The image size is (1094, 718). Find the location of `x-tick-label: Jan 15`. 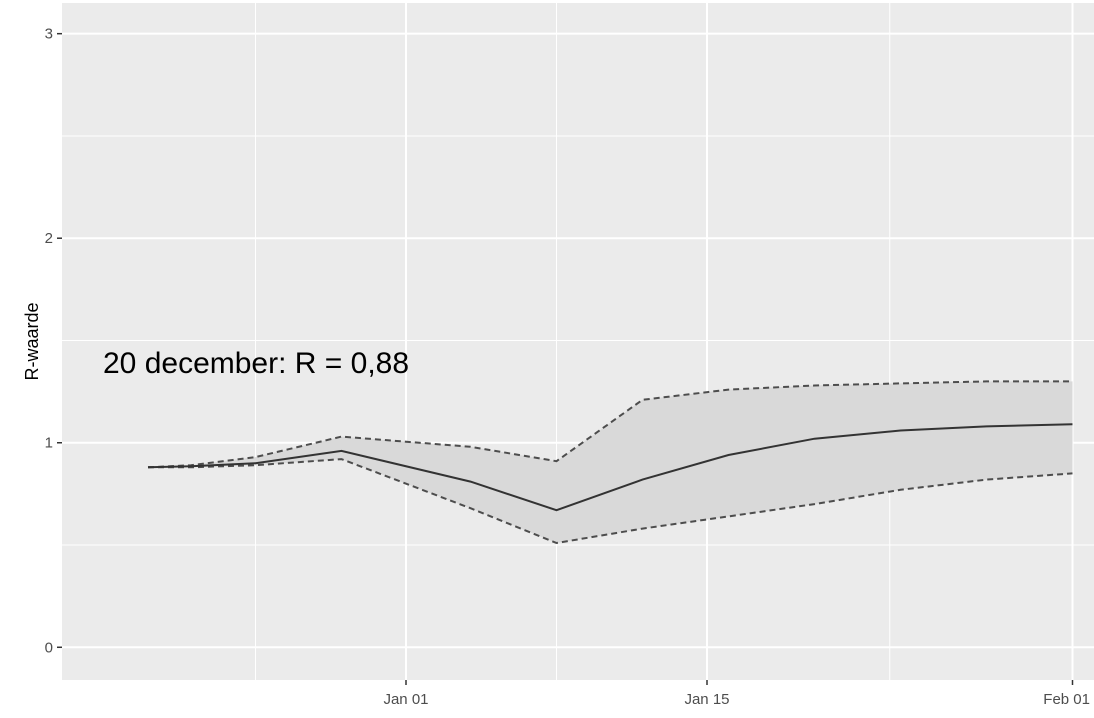

x-tick-label: Jan 15 is located at coordinates (706, 699).